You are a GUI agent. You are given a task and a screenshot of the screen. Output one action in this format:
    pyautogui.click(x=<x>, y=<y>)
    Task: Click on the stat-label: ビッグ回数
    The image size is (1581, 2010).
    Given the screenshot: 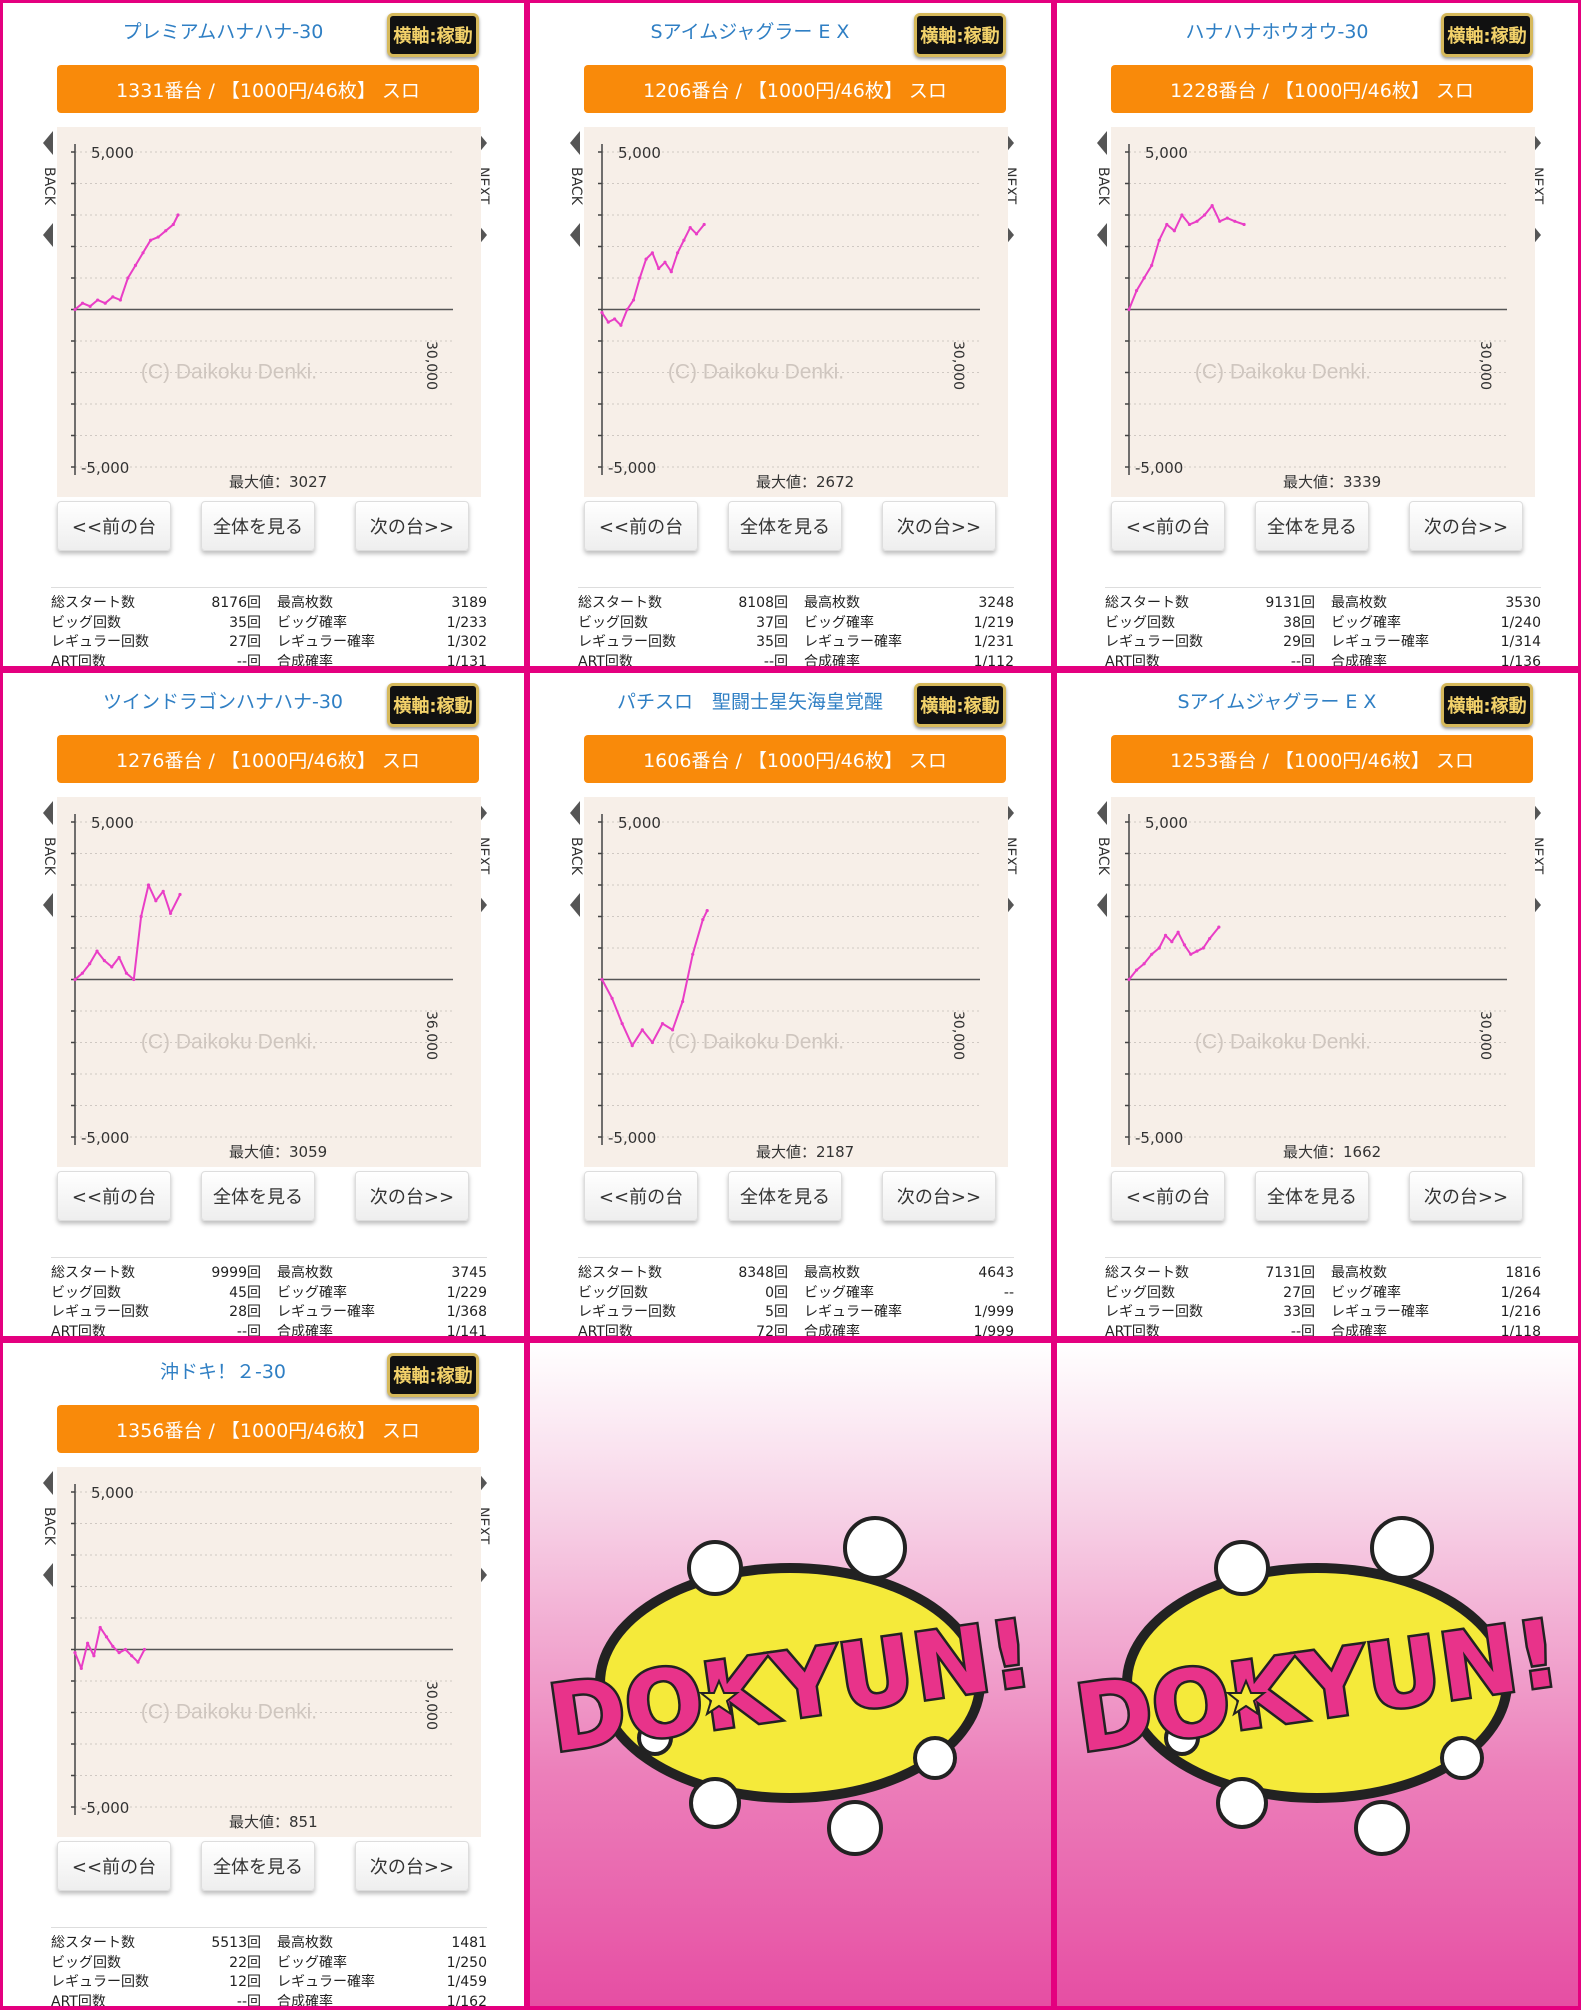 What is the action you would take?
    pyautogui.click(x=613, y=622)
    